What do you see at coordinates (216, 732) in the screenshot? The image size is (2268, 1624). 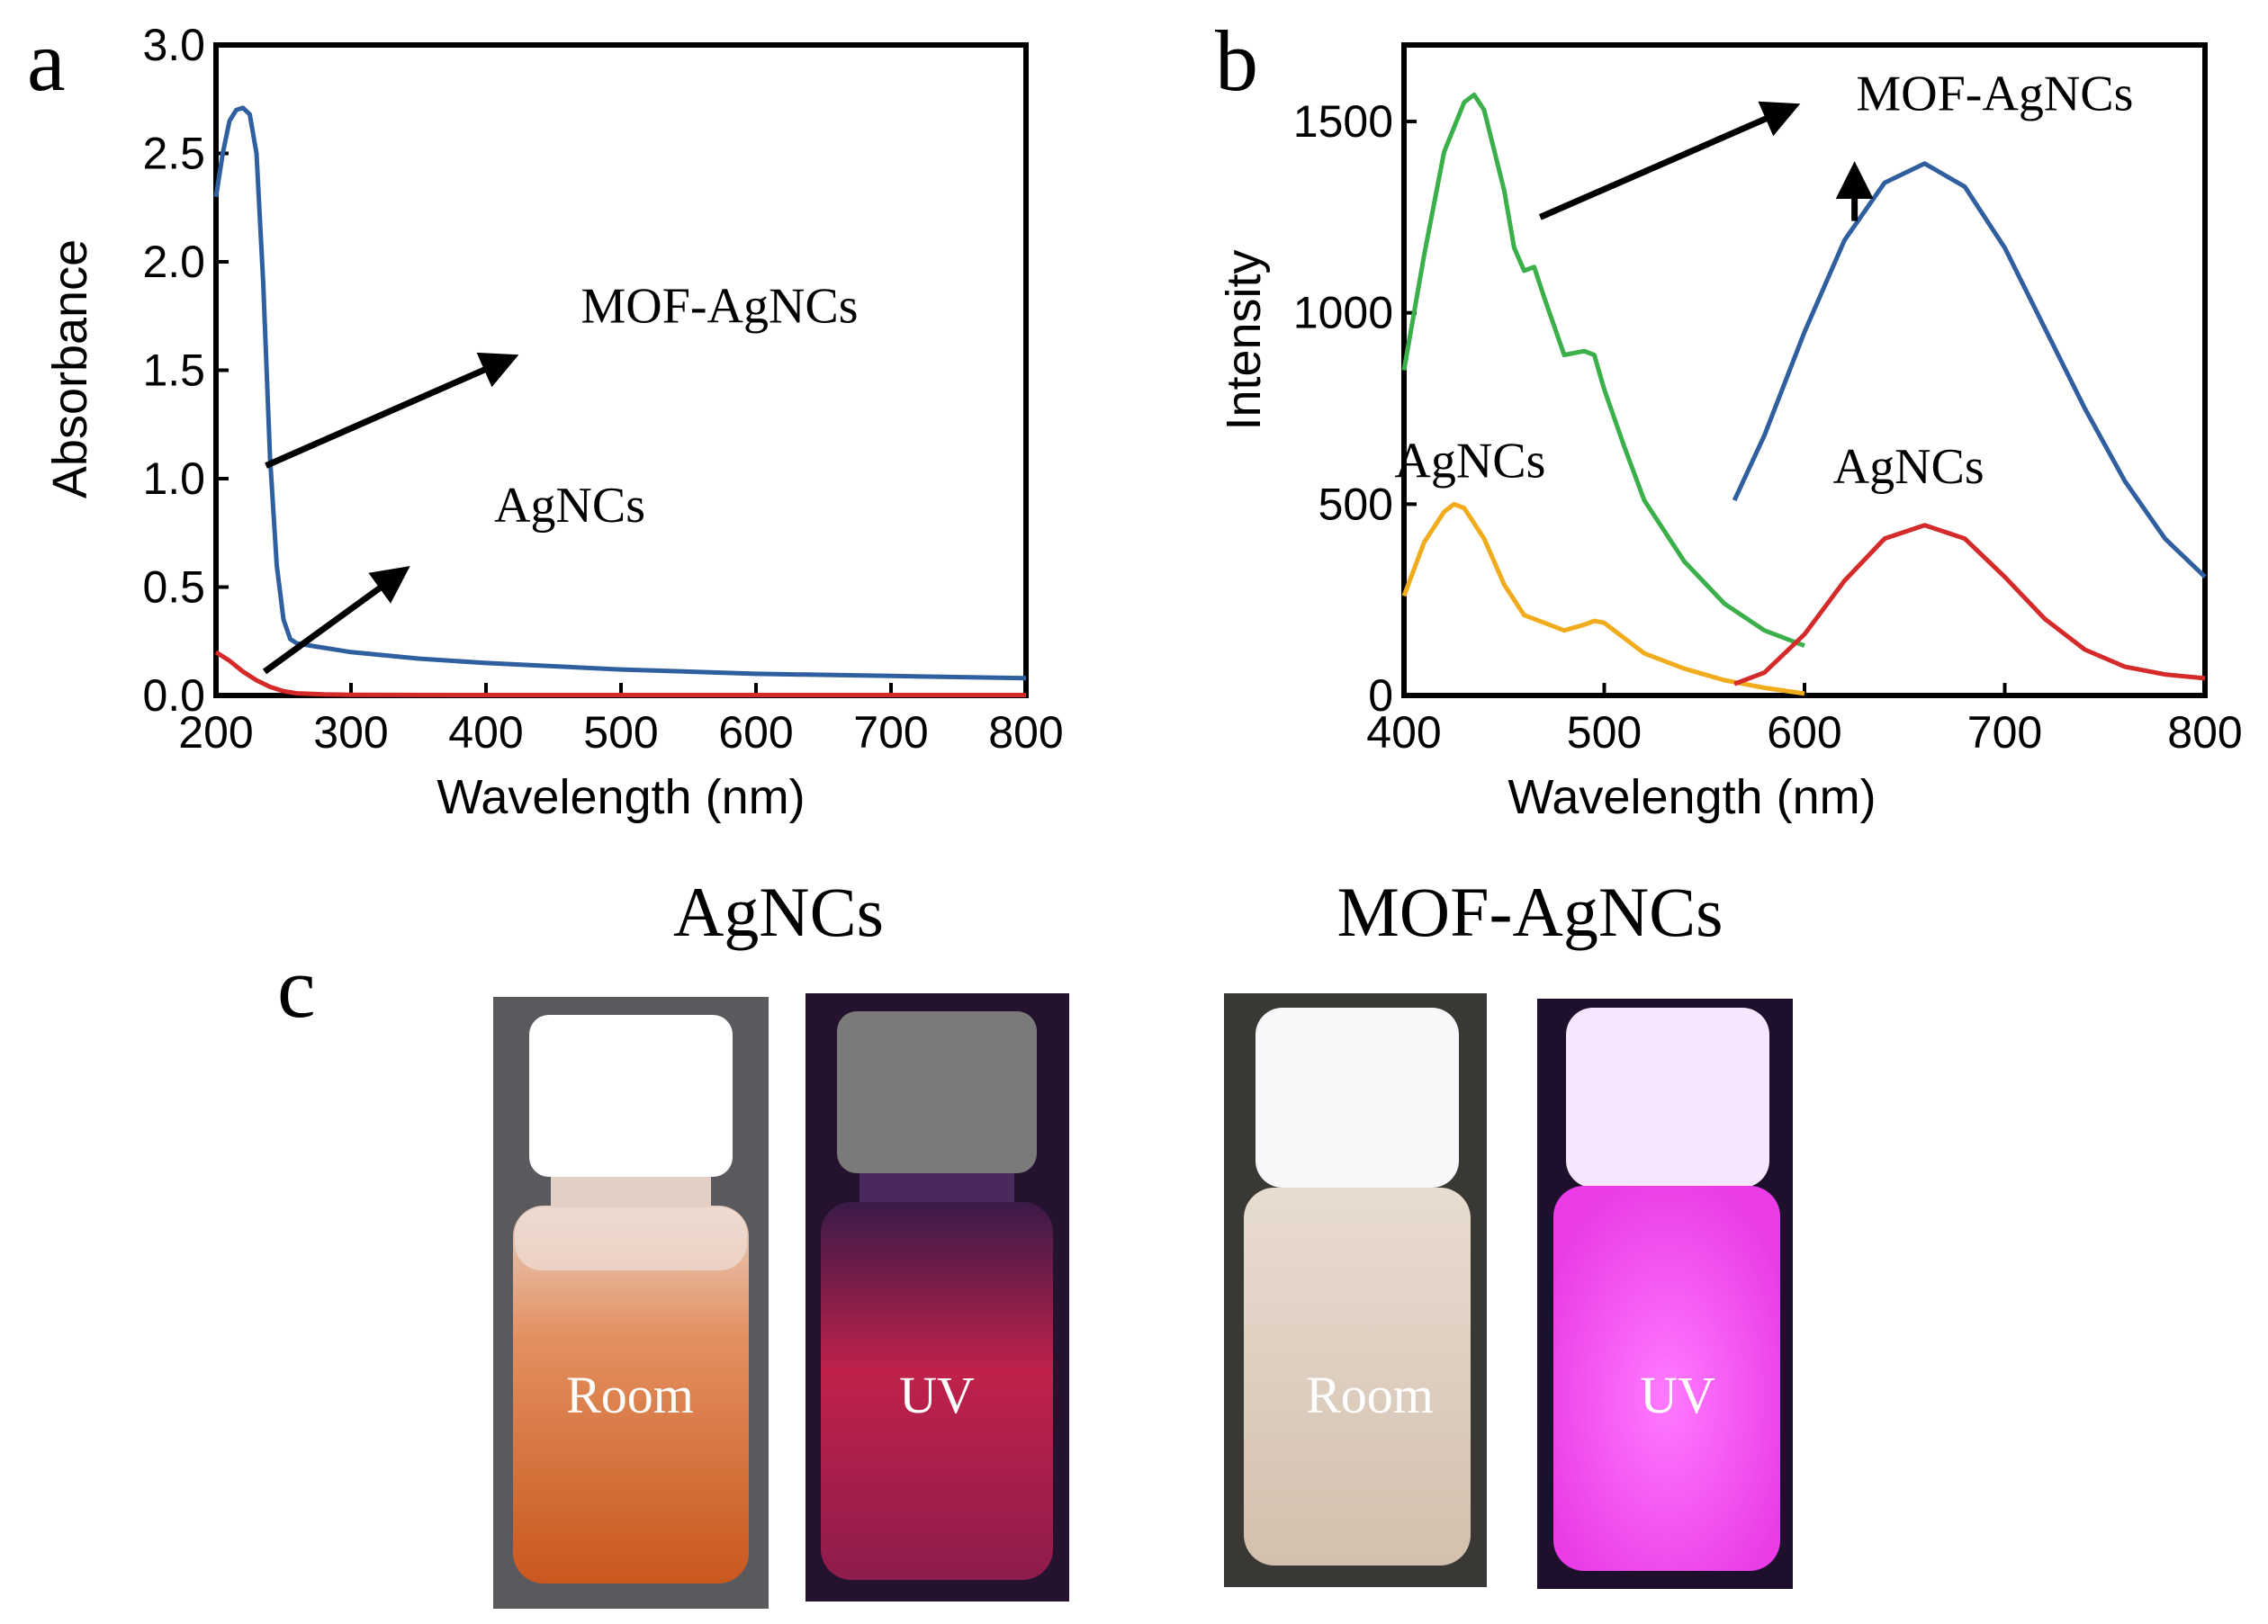 I see `x-tick-label: 200` at bounding box center [216, 732].